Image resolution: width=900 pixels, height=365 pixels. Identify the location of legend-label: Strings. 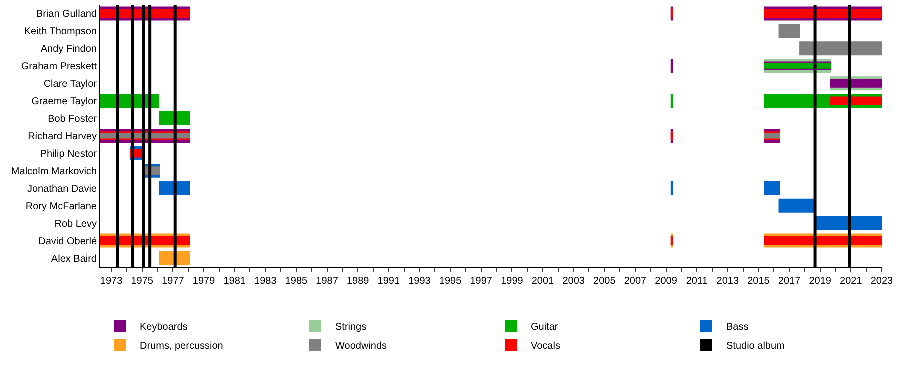
(351, 327).